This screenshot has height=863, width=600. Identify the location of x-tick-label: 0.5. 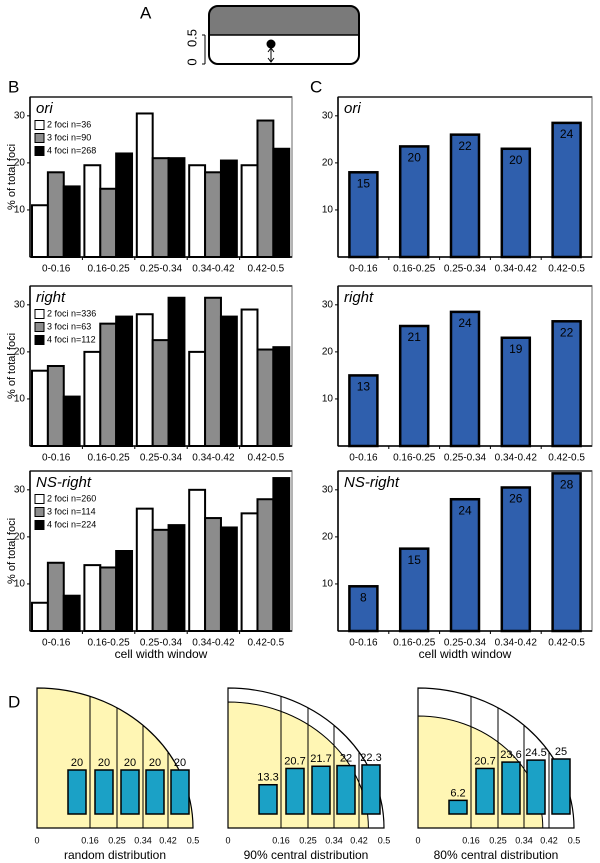
(574, 840).